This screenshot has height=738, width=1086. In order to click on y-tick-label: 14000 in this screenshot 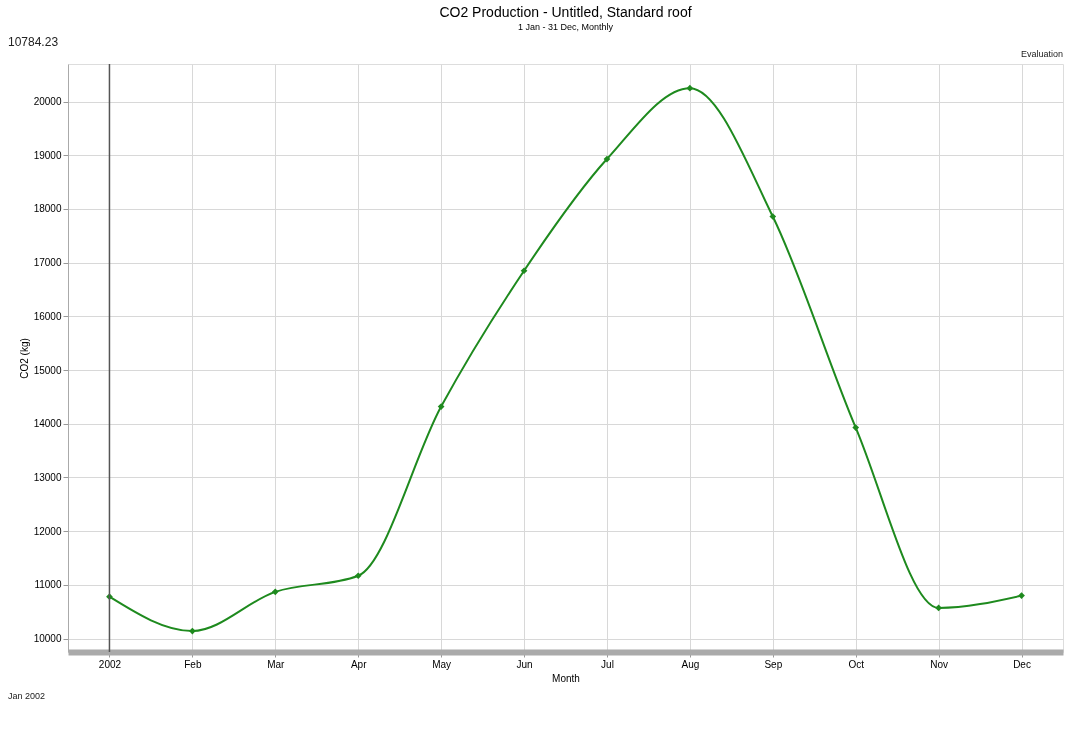, I will do `click(47, 424)`.